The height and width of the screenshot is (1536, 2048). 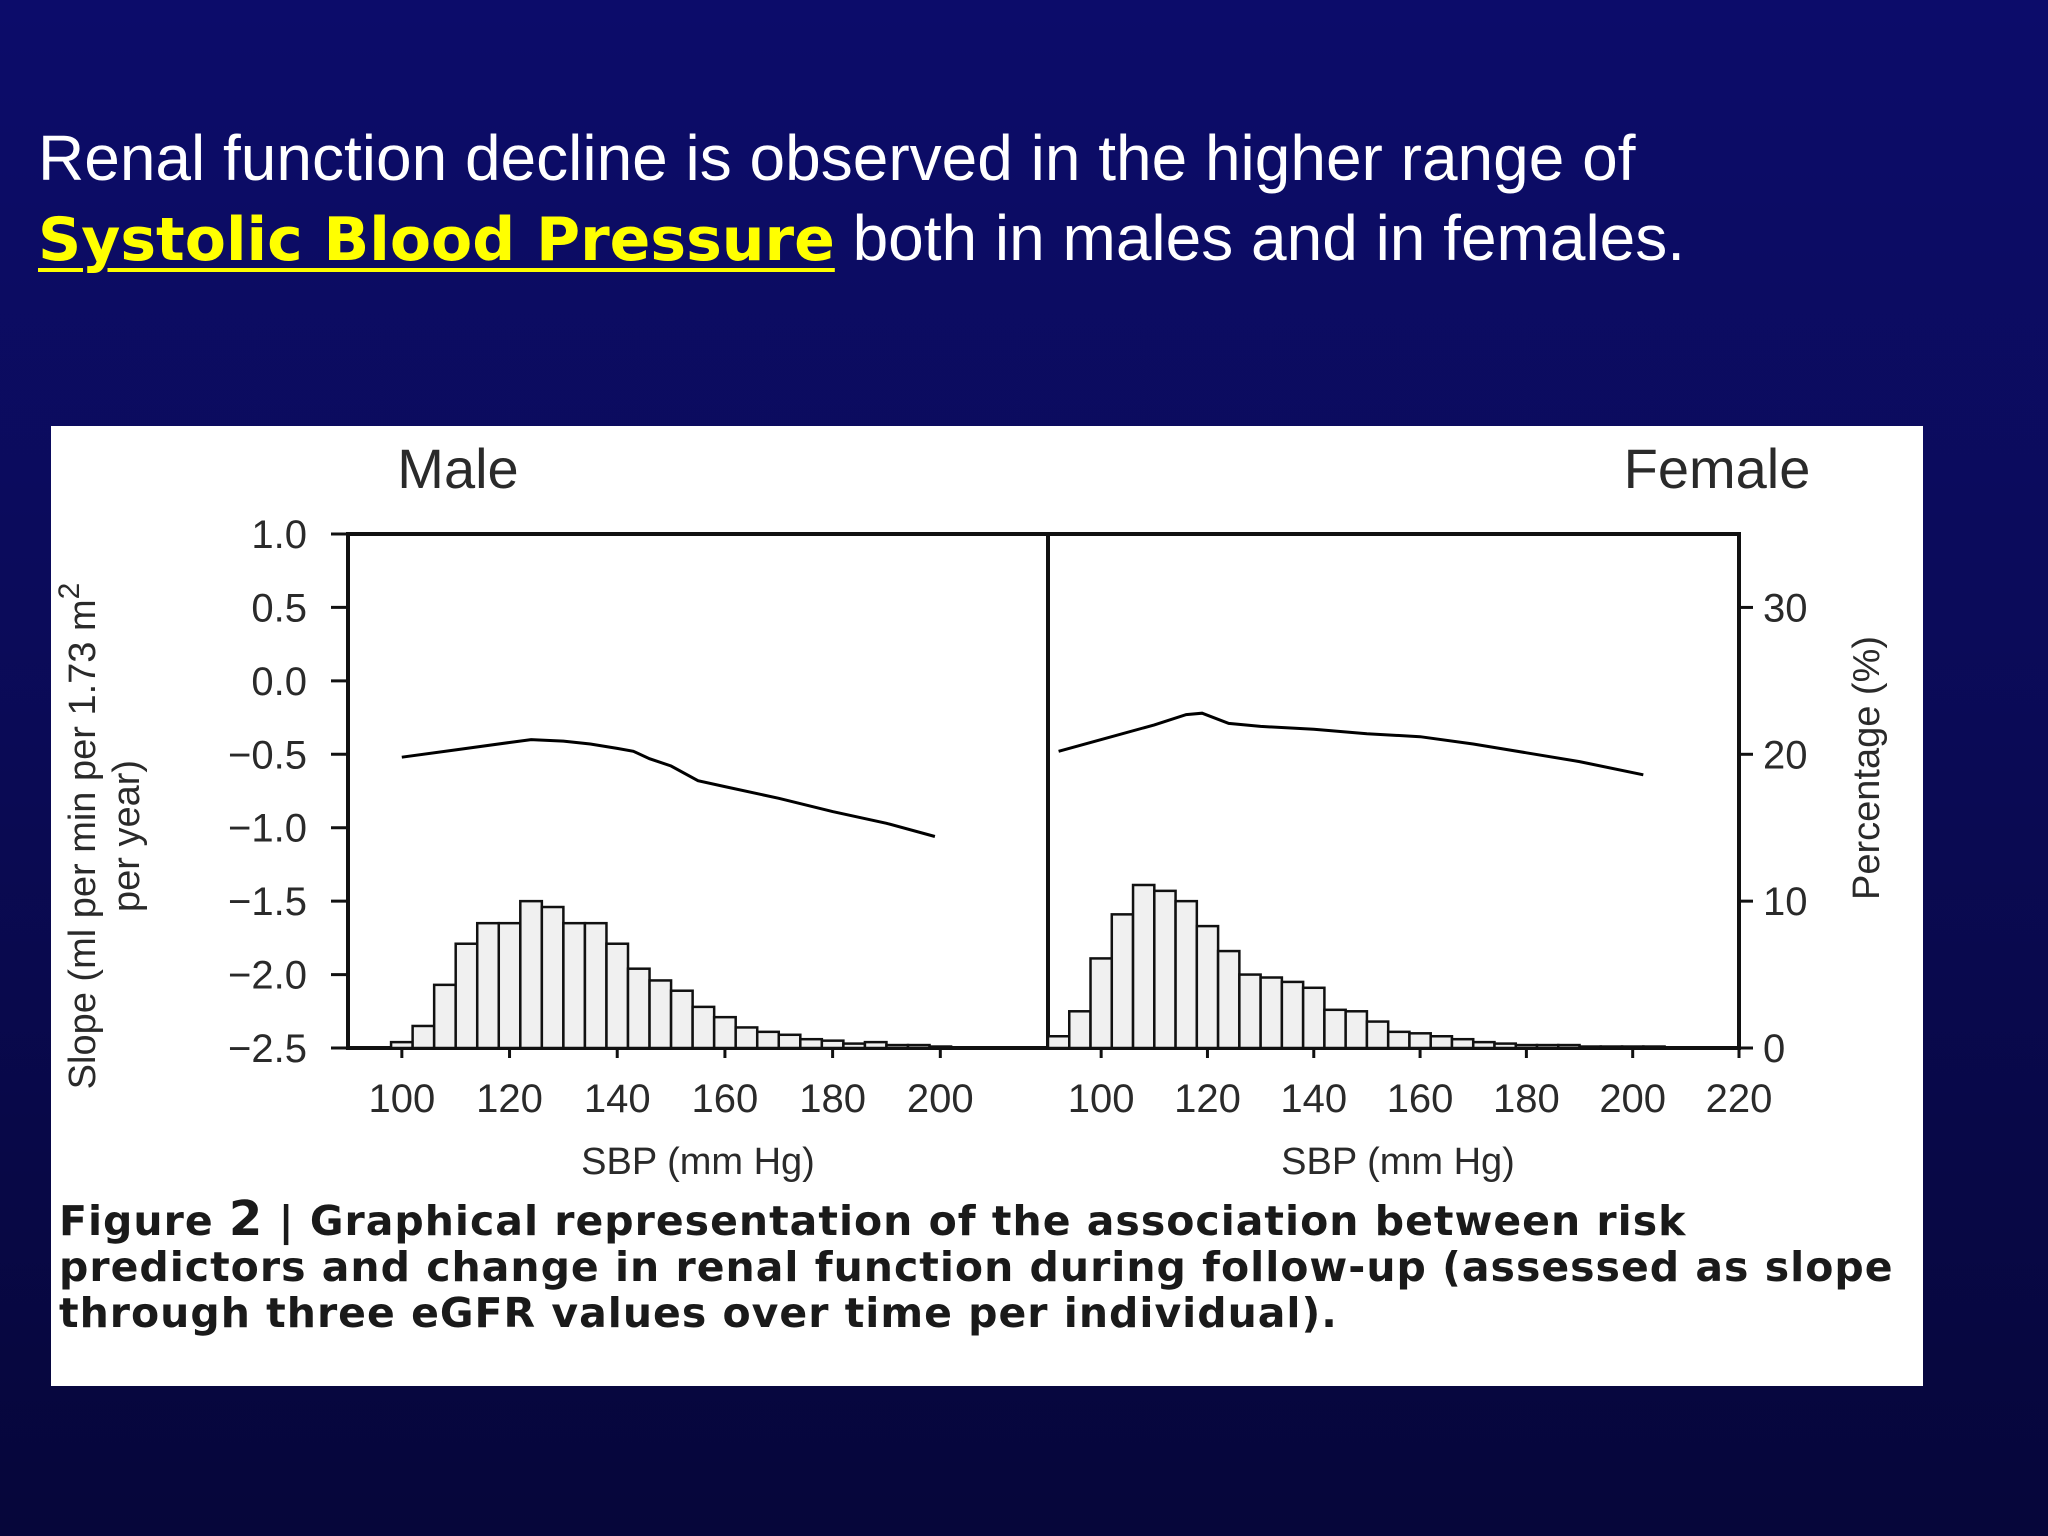 What do you see at coordinates (267, 829) in the screenshot?
I see `y-tick-label: −1.0` at bounding box center [267, 829].